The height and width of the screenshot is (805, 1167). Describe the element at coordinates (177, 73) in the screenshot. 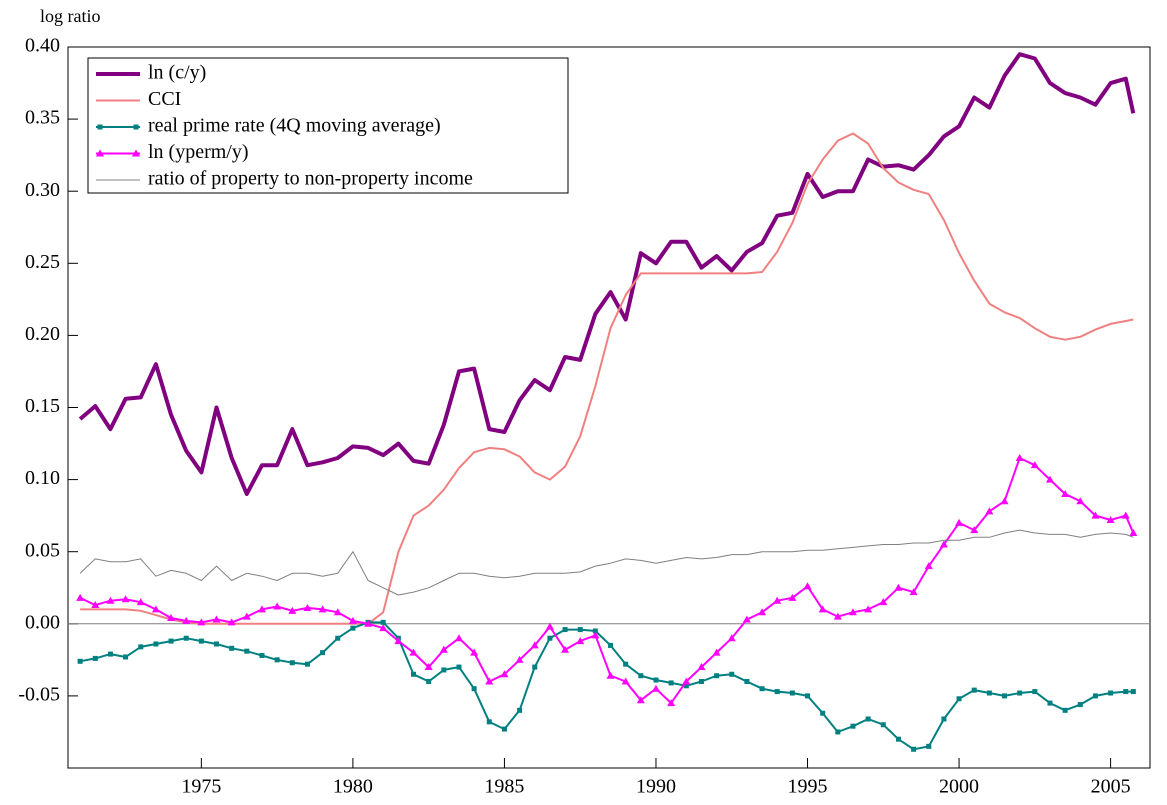

I see `legend-label: ln (c/y)` at that location.